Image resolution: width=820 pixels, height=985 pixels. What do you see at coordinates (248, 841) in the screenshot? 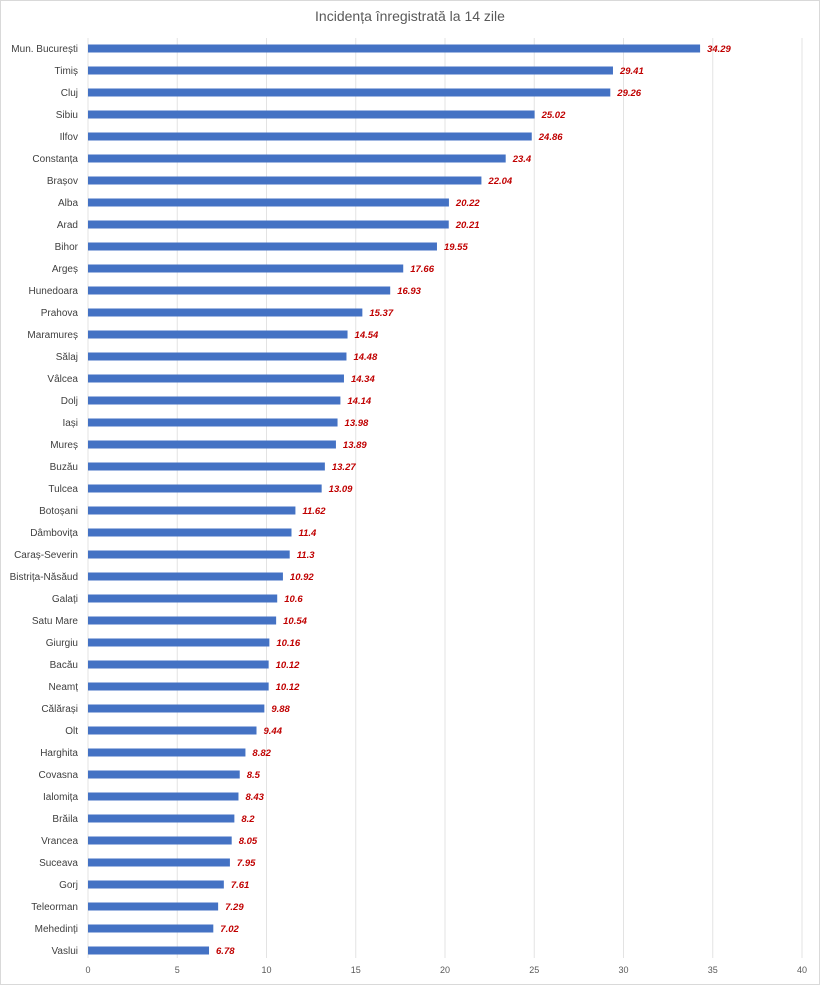
I see `data-label: 8.05` at bounding box center [248, 841].